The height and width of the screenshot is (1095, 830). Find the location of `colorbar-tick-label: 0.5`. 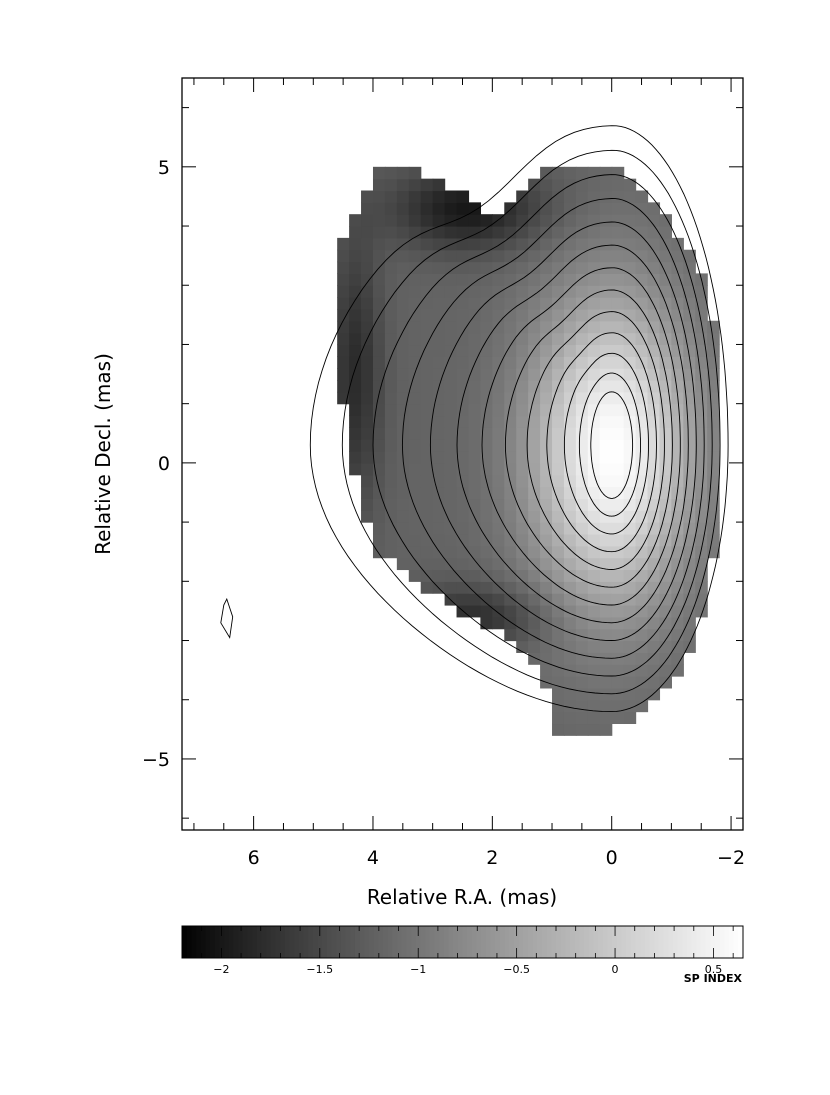

colorbar-tick-label: 0.5 is located at coordinates (714, 969).